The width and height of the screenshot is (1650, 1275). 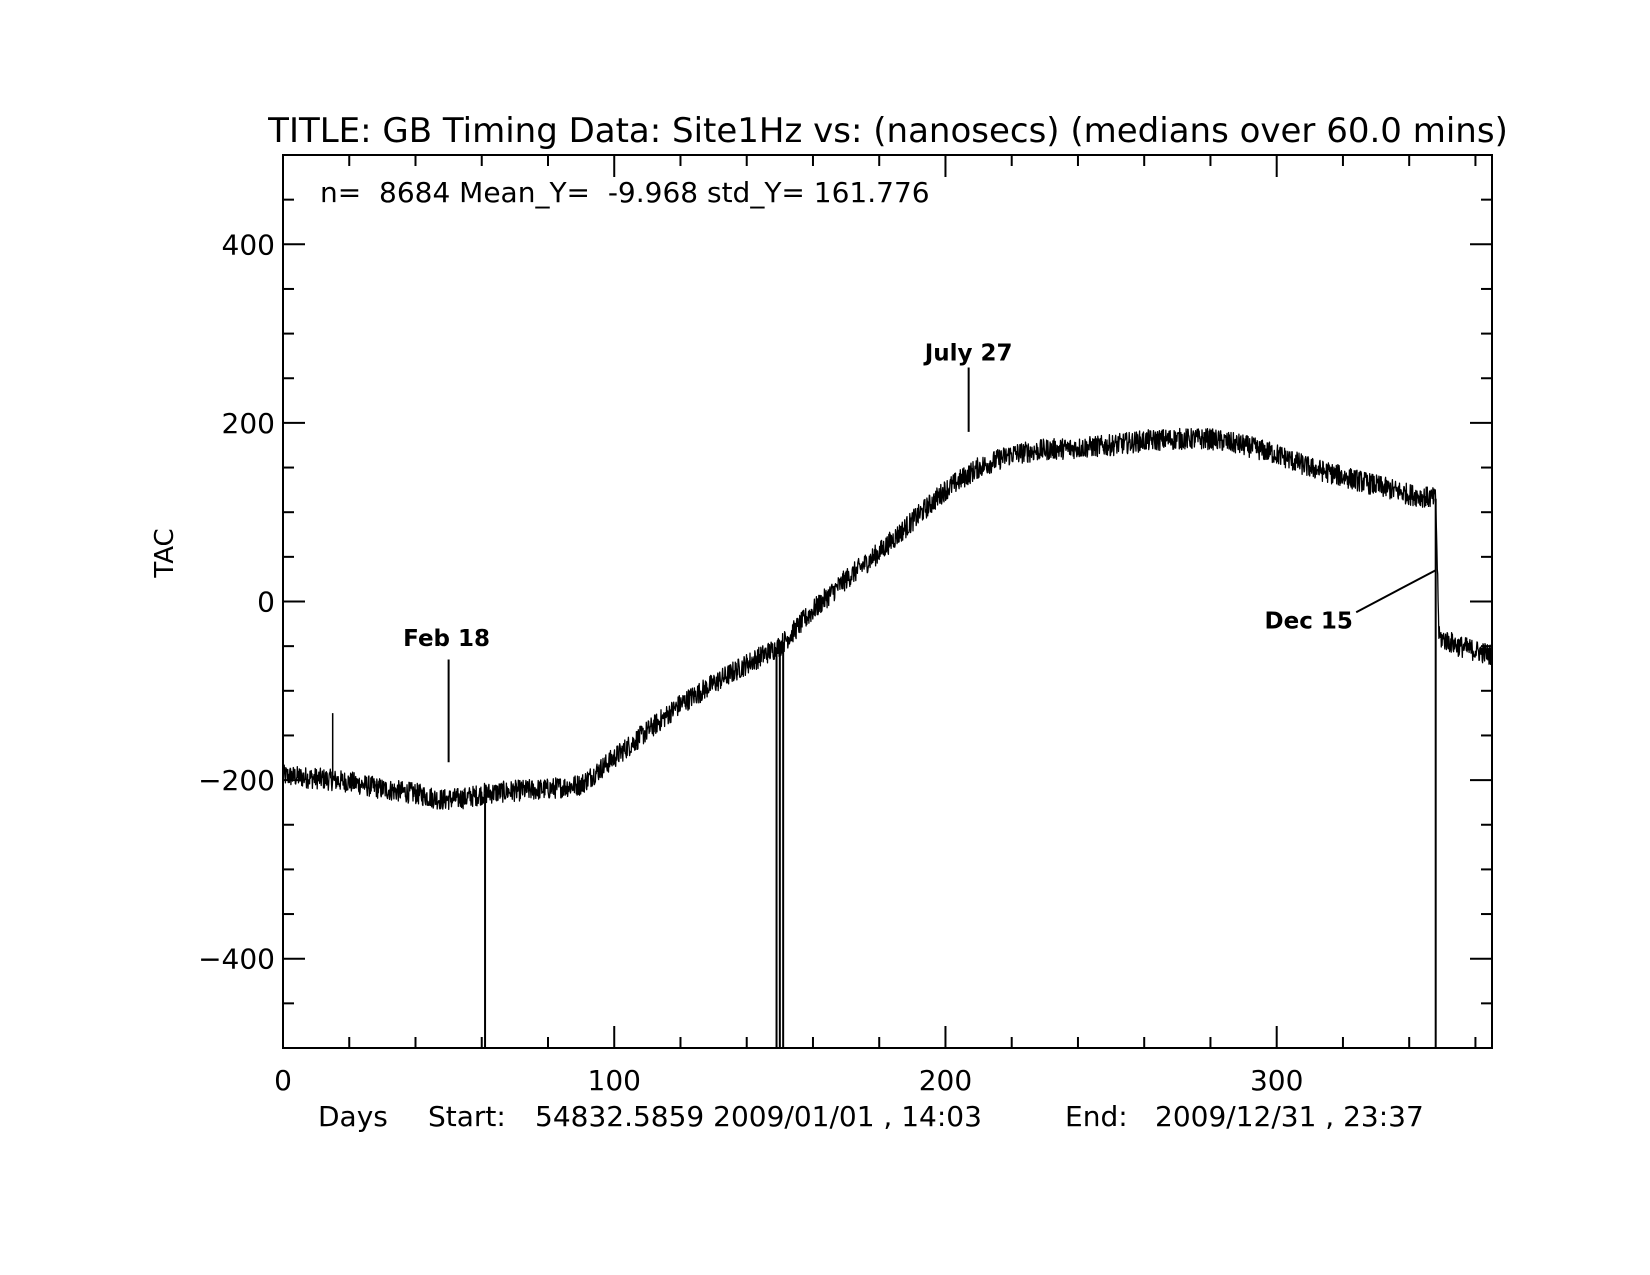 I want to click on annotation-july-27: July 27, so click(x=968, y=353).